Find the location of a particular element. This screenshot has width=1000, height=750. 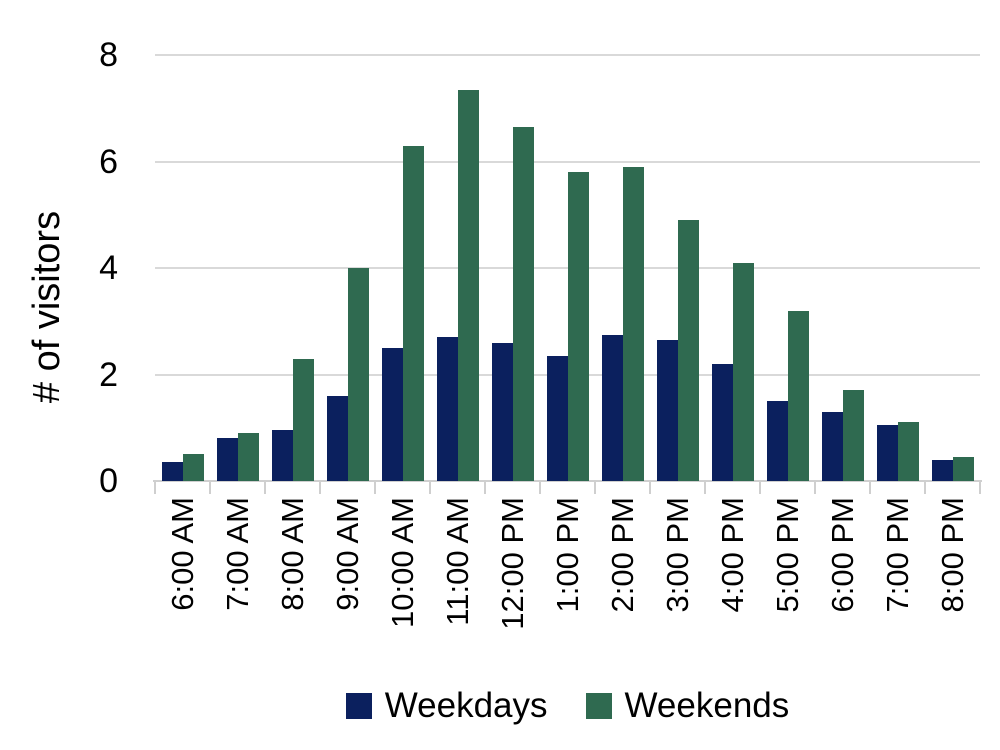

x-axis-label-8-00-am: 8:00 AM is located at coordinates (292, 554).